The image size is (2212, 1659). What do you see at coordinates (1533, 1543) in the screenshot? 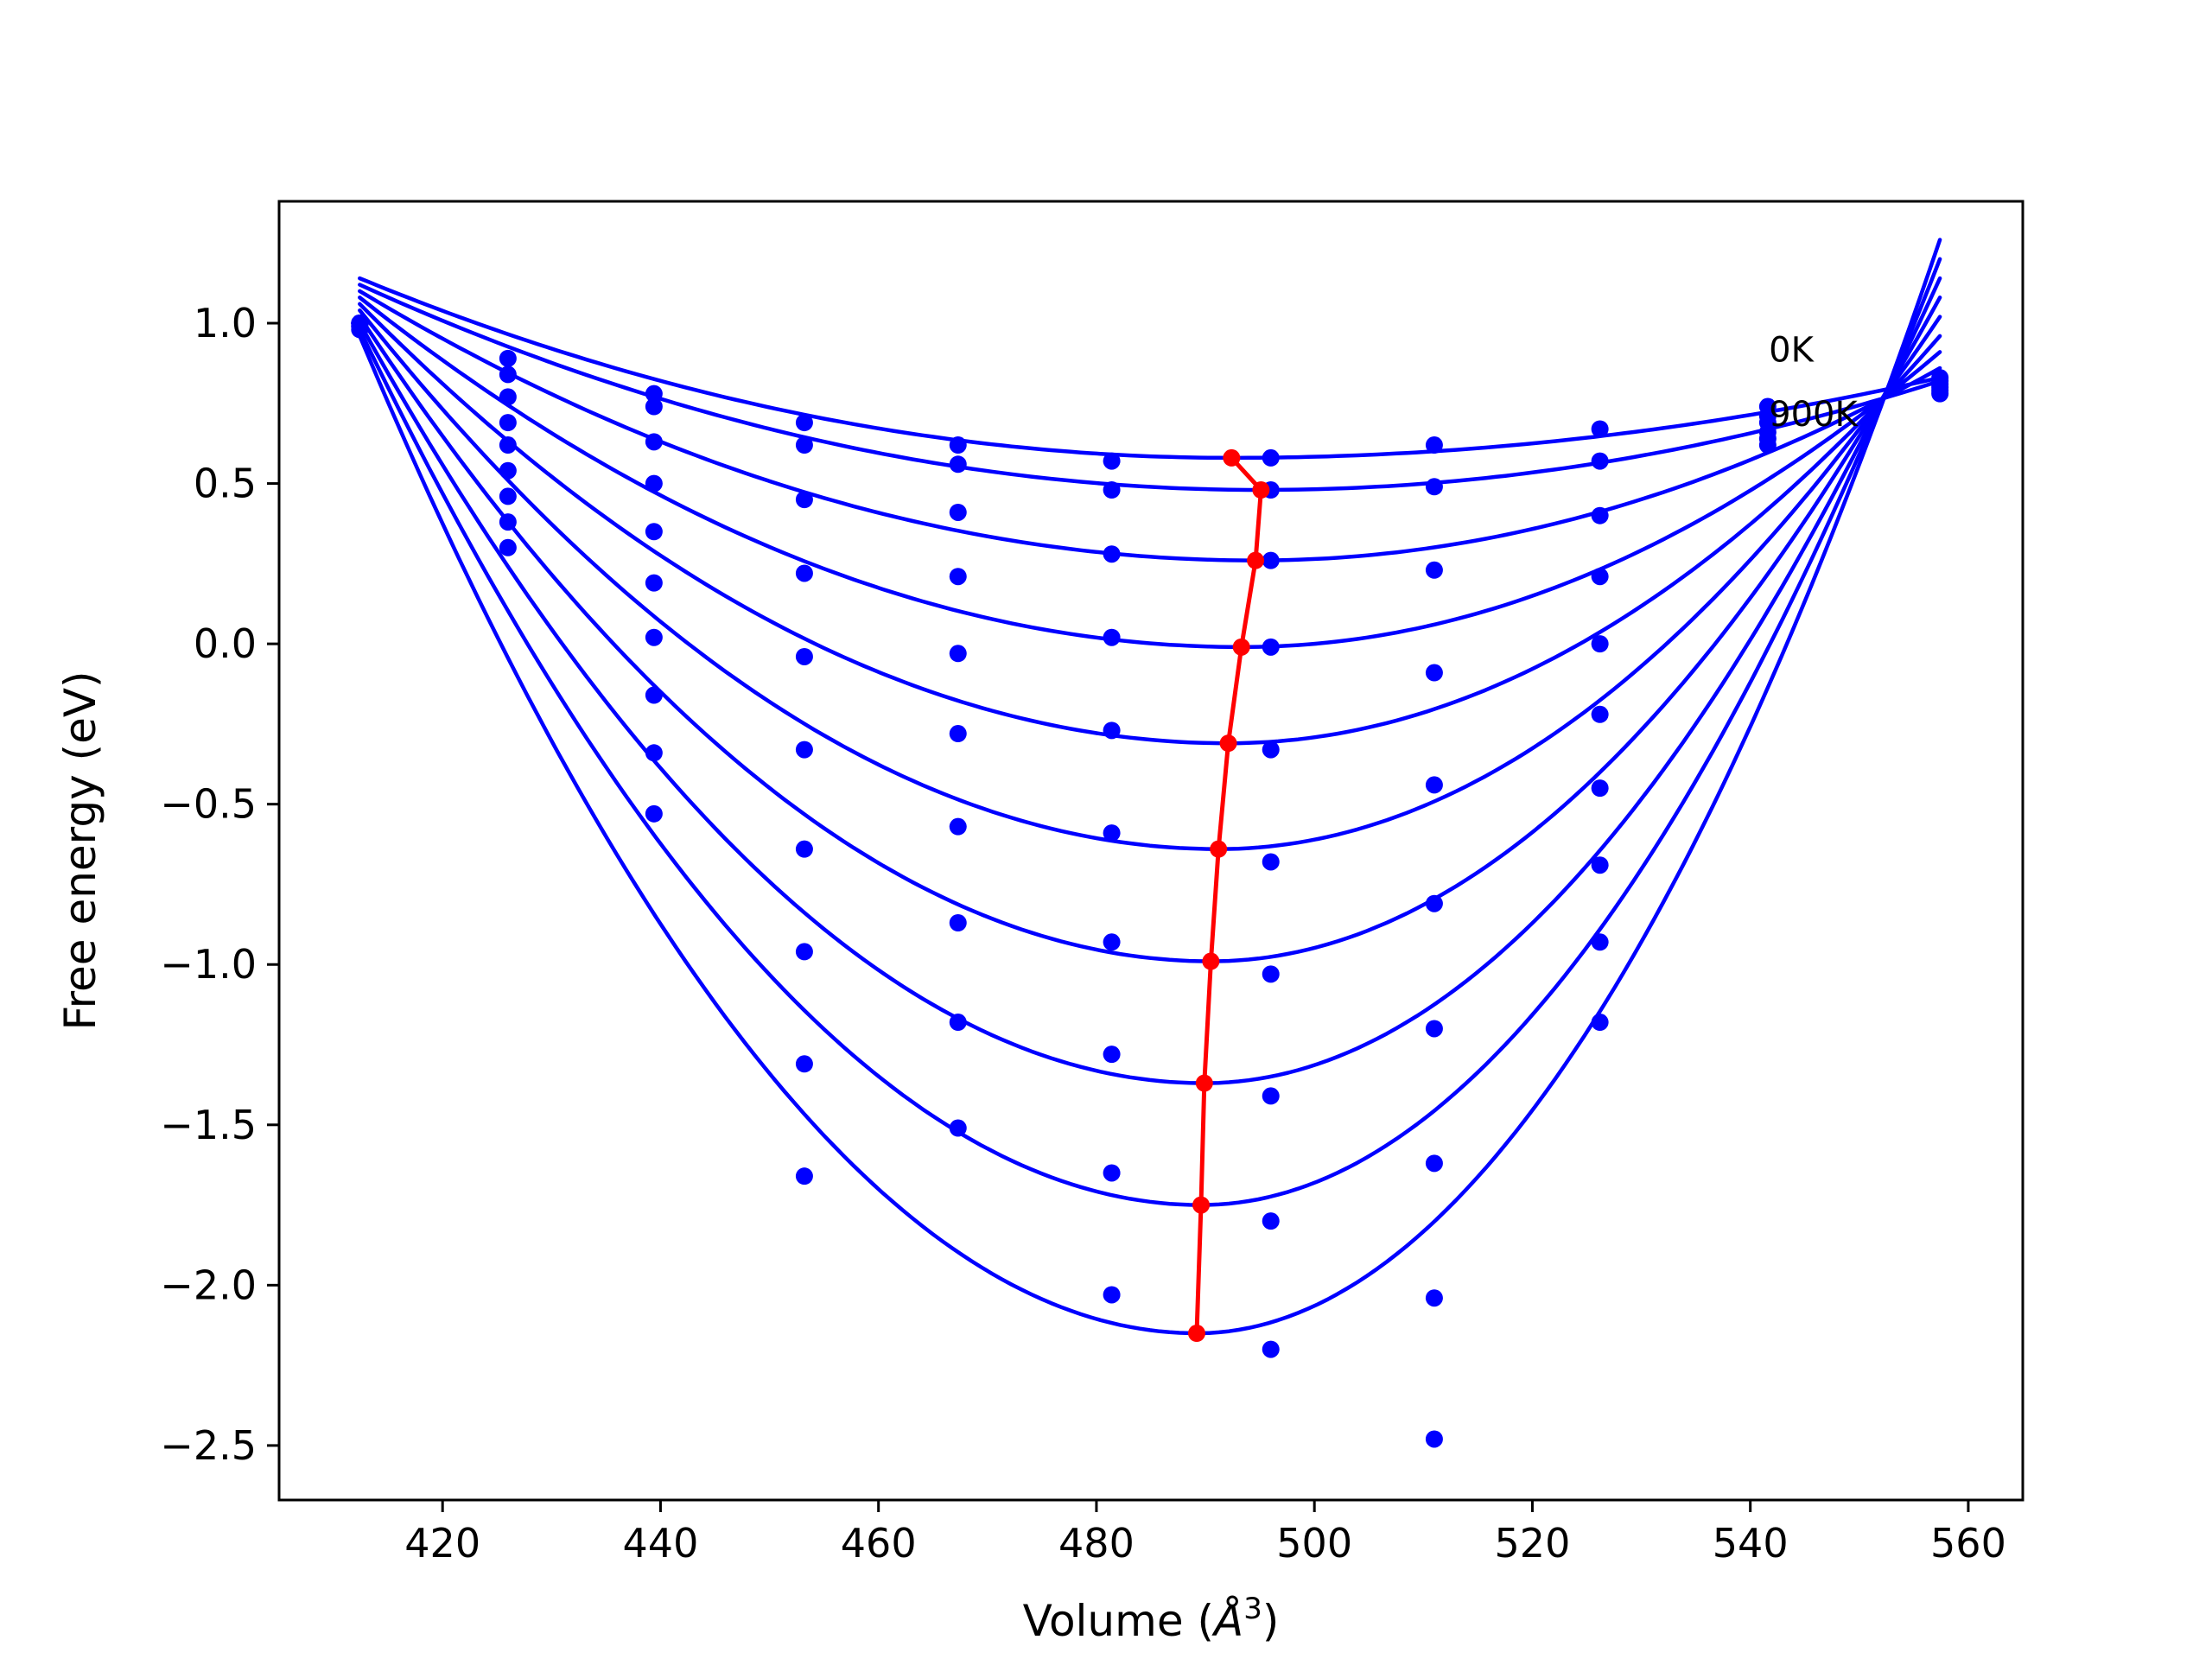
I see `x-tick-label-5: 520` at bounding box center [1533, 1543].